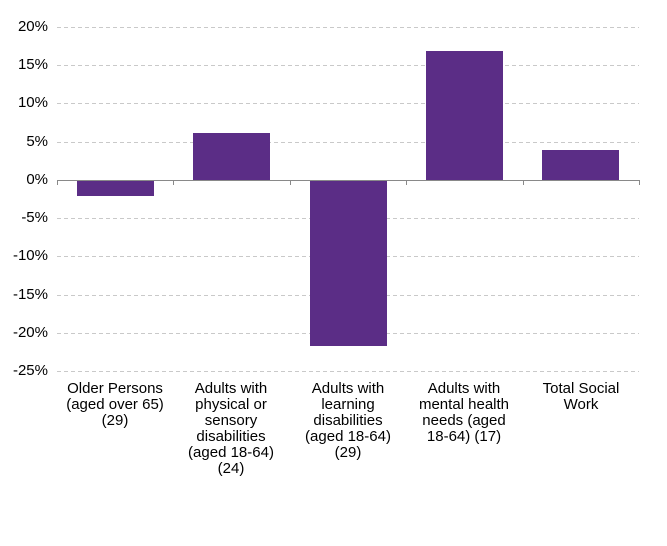  What do you see at coordinates (115, 404) in the screenshot?
I see `x-axis-category-label: Older Persons (aged over 65) (29)` at bounding box center [115, 404].